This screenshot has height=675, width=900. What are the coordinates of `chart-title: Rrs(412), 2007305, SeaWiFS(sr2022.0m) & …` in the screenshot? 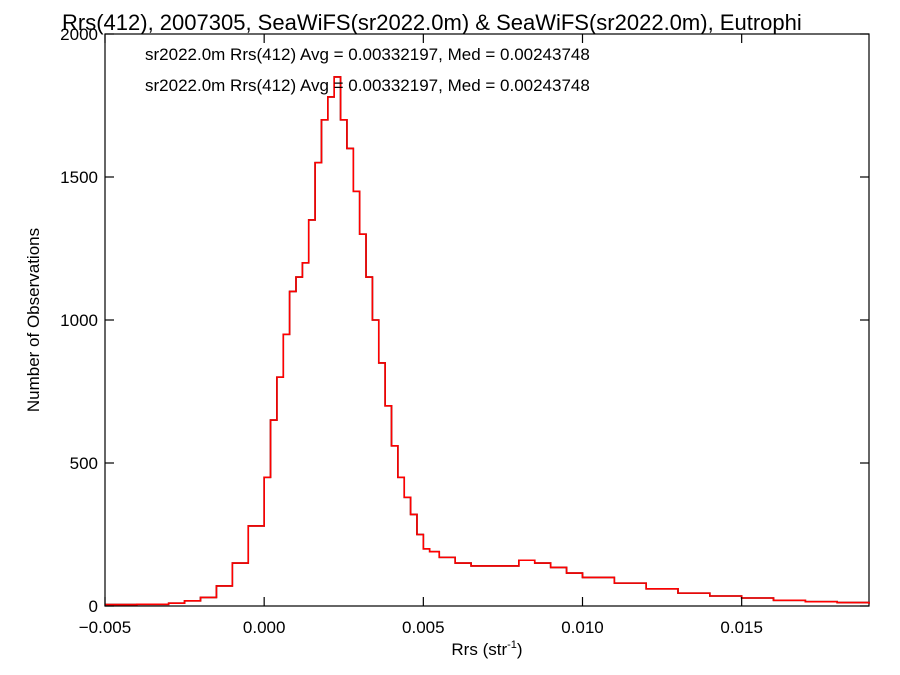 It's located at (432, 22).